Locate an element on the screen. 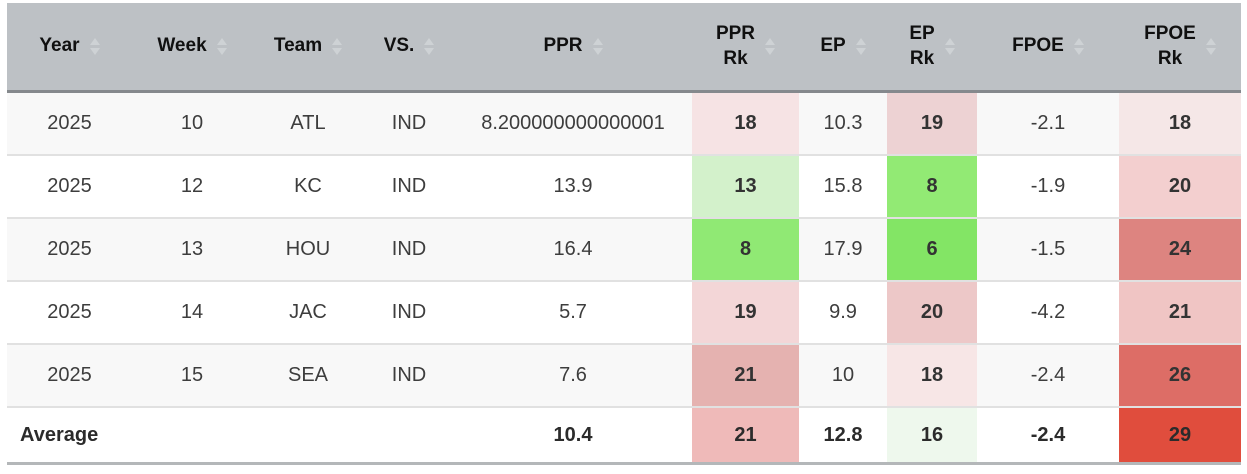 This screenshot has width=1247, height=474. average-cell-ep: 12.8 is located at coordinates (843, 436).